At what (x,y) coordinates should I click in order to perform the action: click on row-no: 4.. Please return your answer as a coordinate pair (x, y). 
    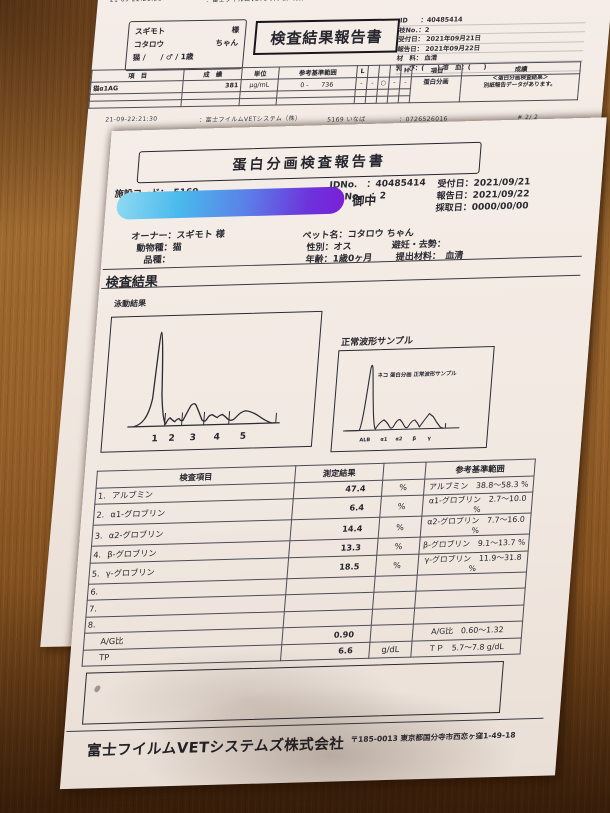
    Looking at the image, I should click on (97, 554).